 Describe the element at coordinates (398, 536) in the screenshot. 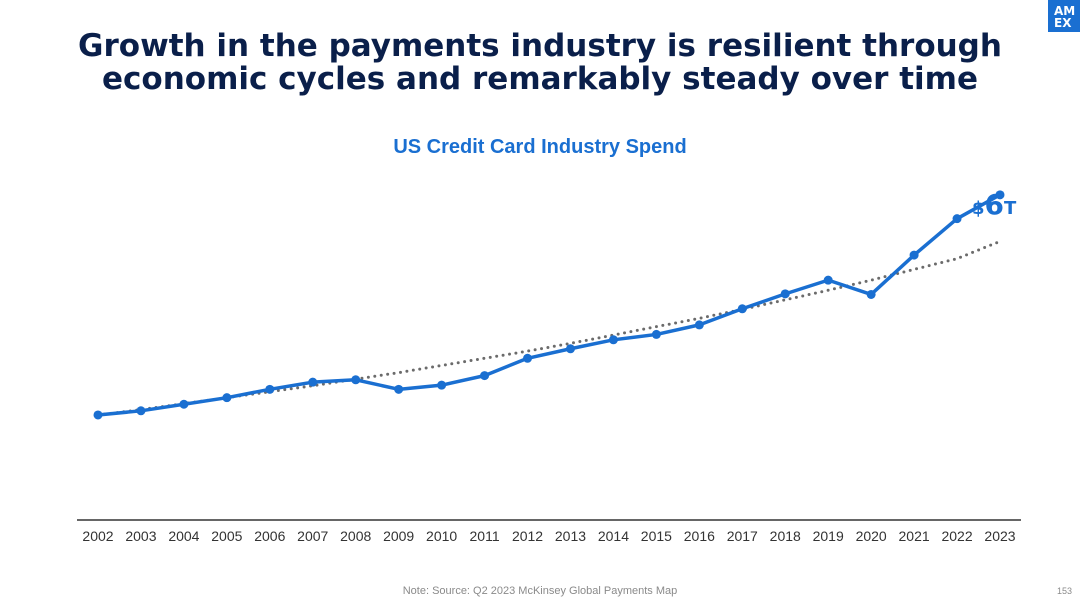

I see `x-tick-label-2009: 2009` at that location.